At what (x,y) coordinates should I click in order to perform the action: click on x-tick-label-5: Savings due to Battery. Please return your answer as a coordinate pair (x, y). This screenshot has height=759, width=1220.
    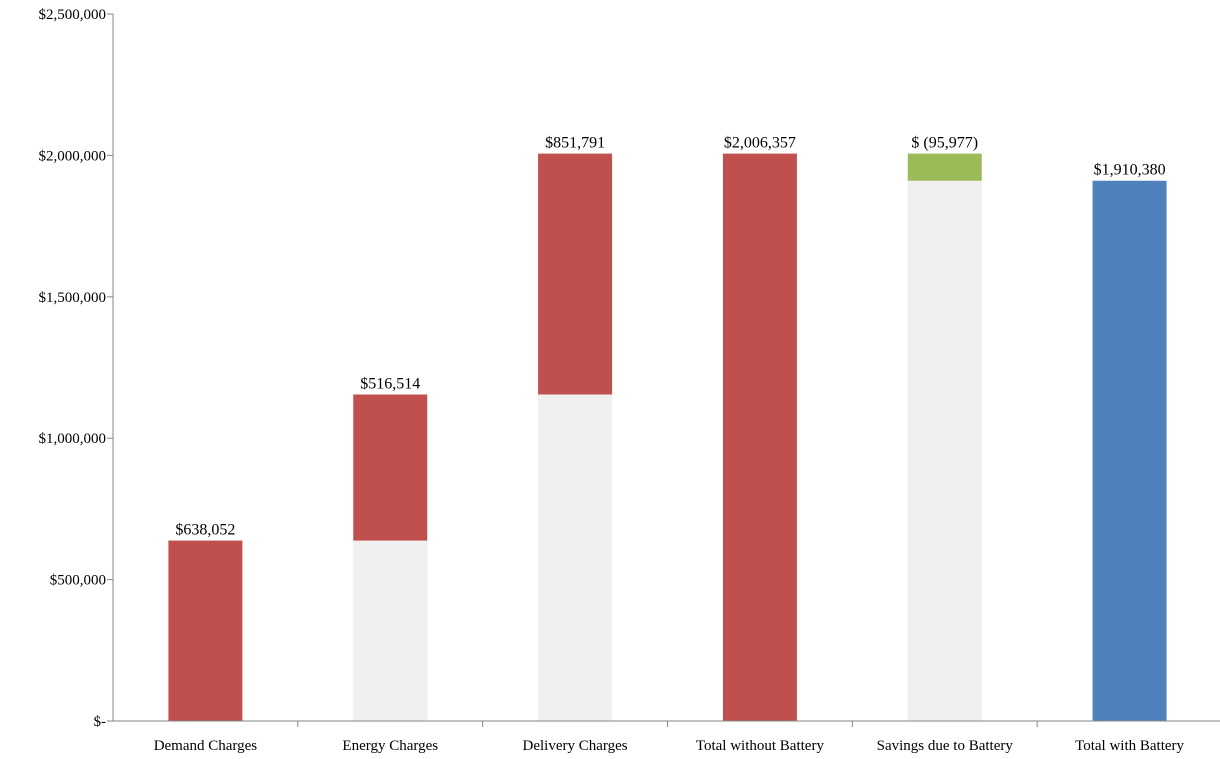
    Looking at the image, I should click on (945, 746).